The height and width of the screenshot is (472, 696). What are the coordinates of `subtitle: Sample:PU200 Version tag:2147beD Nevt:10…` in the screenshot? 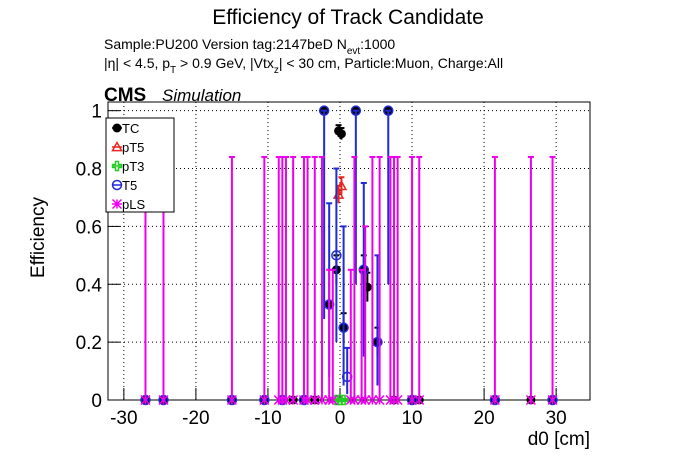 It's located at (249, 46).